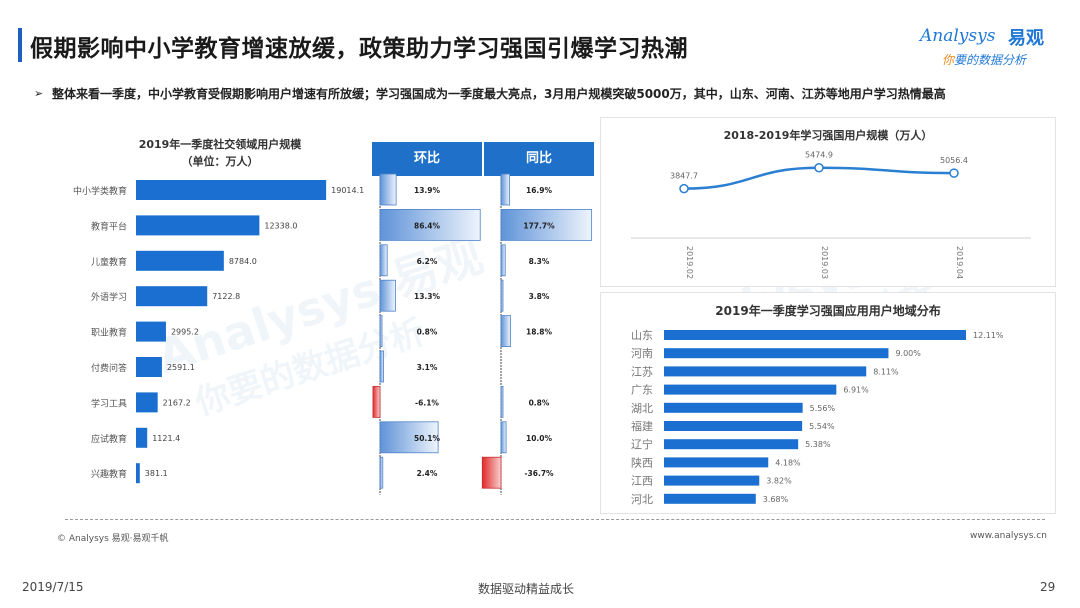 This screenshot has width=1080, height=608. Describe the element at coordinates (984, 60) in the screenshot. I see `logo-slogan: 你要的数据分析` at that location.